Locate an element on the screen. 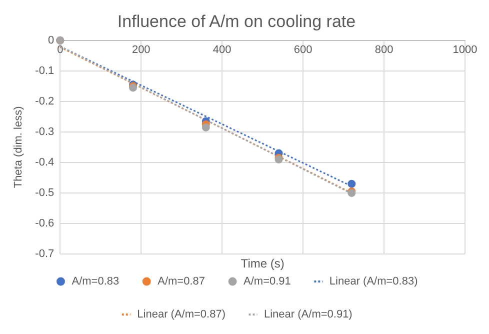  y-tick-label: 0 is located at coordinates (51, 40).